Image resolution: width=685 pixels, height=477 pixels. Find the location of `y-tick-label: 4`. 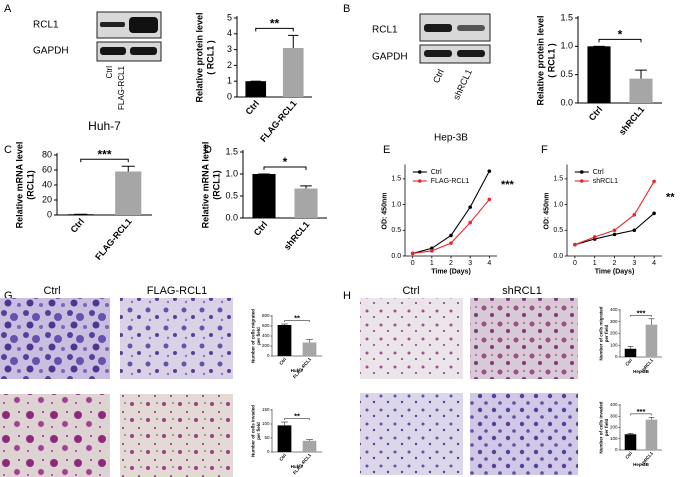

y-tick-label: 4 is located at coordinates (229, 33).